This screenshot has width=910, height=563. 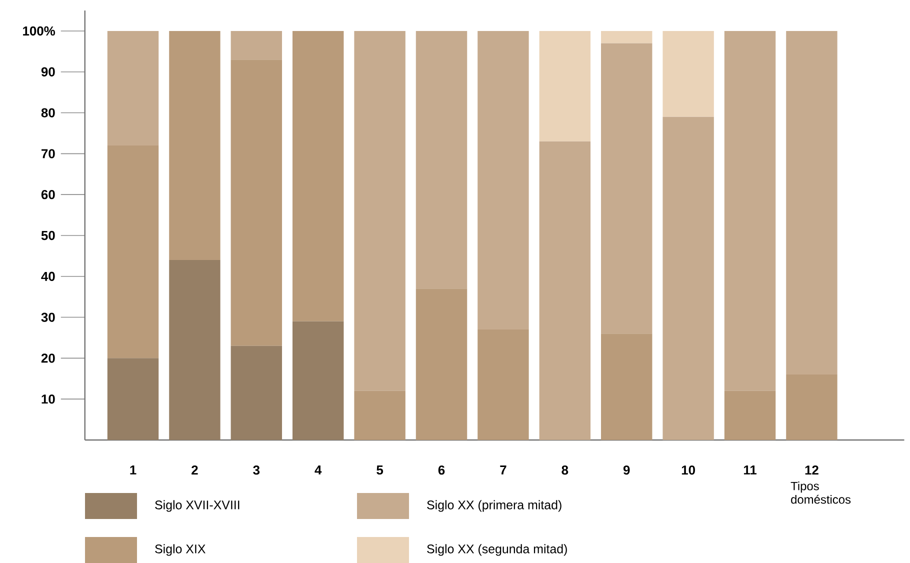 I want to click on y-tick-label: 60, so click(x=48, y=195).